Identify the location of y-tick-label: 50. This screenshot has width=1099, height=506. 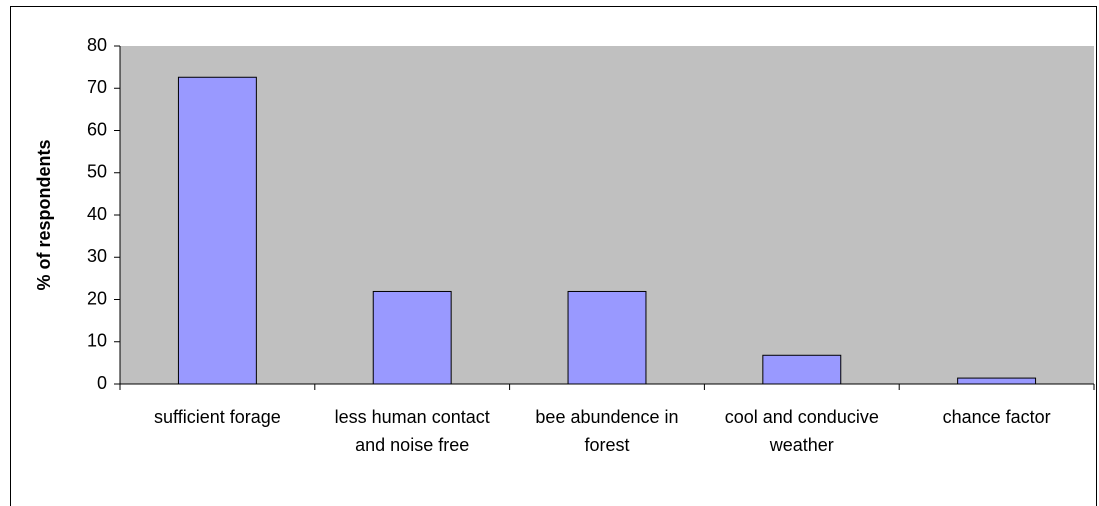
(97, 172).